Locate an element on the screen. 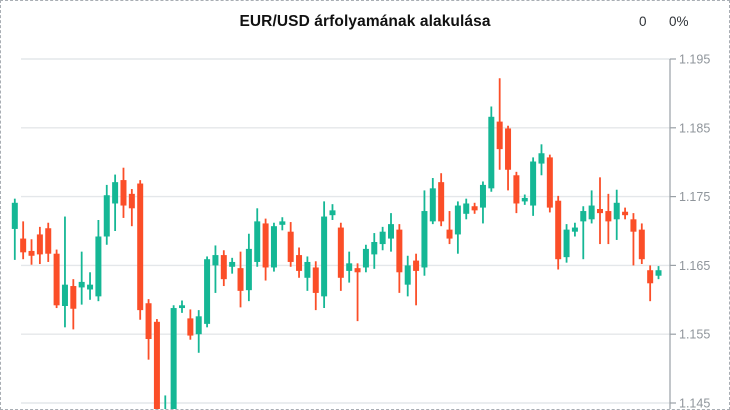 Image resolution: width=730 pixels, height=410 pixels. chart-header: EUR/USD árfolyamának alakulása 0 0% is located at coordinates (365, 19).